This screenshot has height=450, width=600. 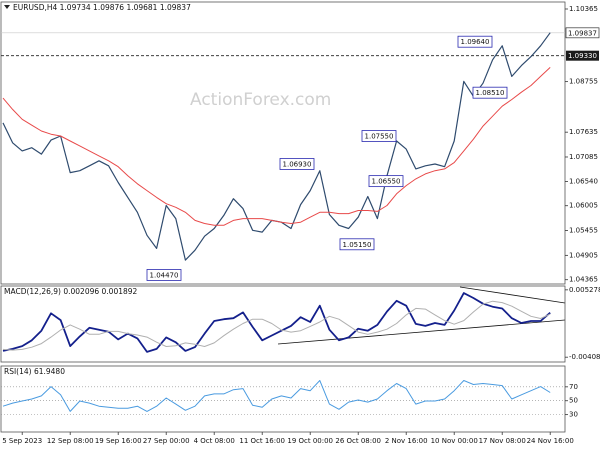 I want to click on x-tick-label: 27 Sep 00:00, so click(x=166, y=441).